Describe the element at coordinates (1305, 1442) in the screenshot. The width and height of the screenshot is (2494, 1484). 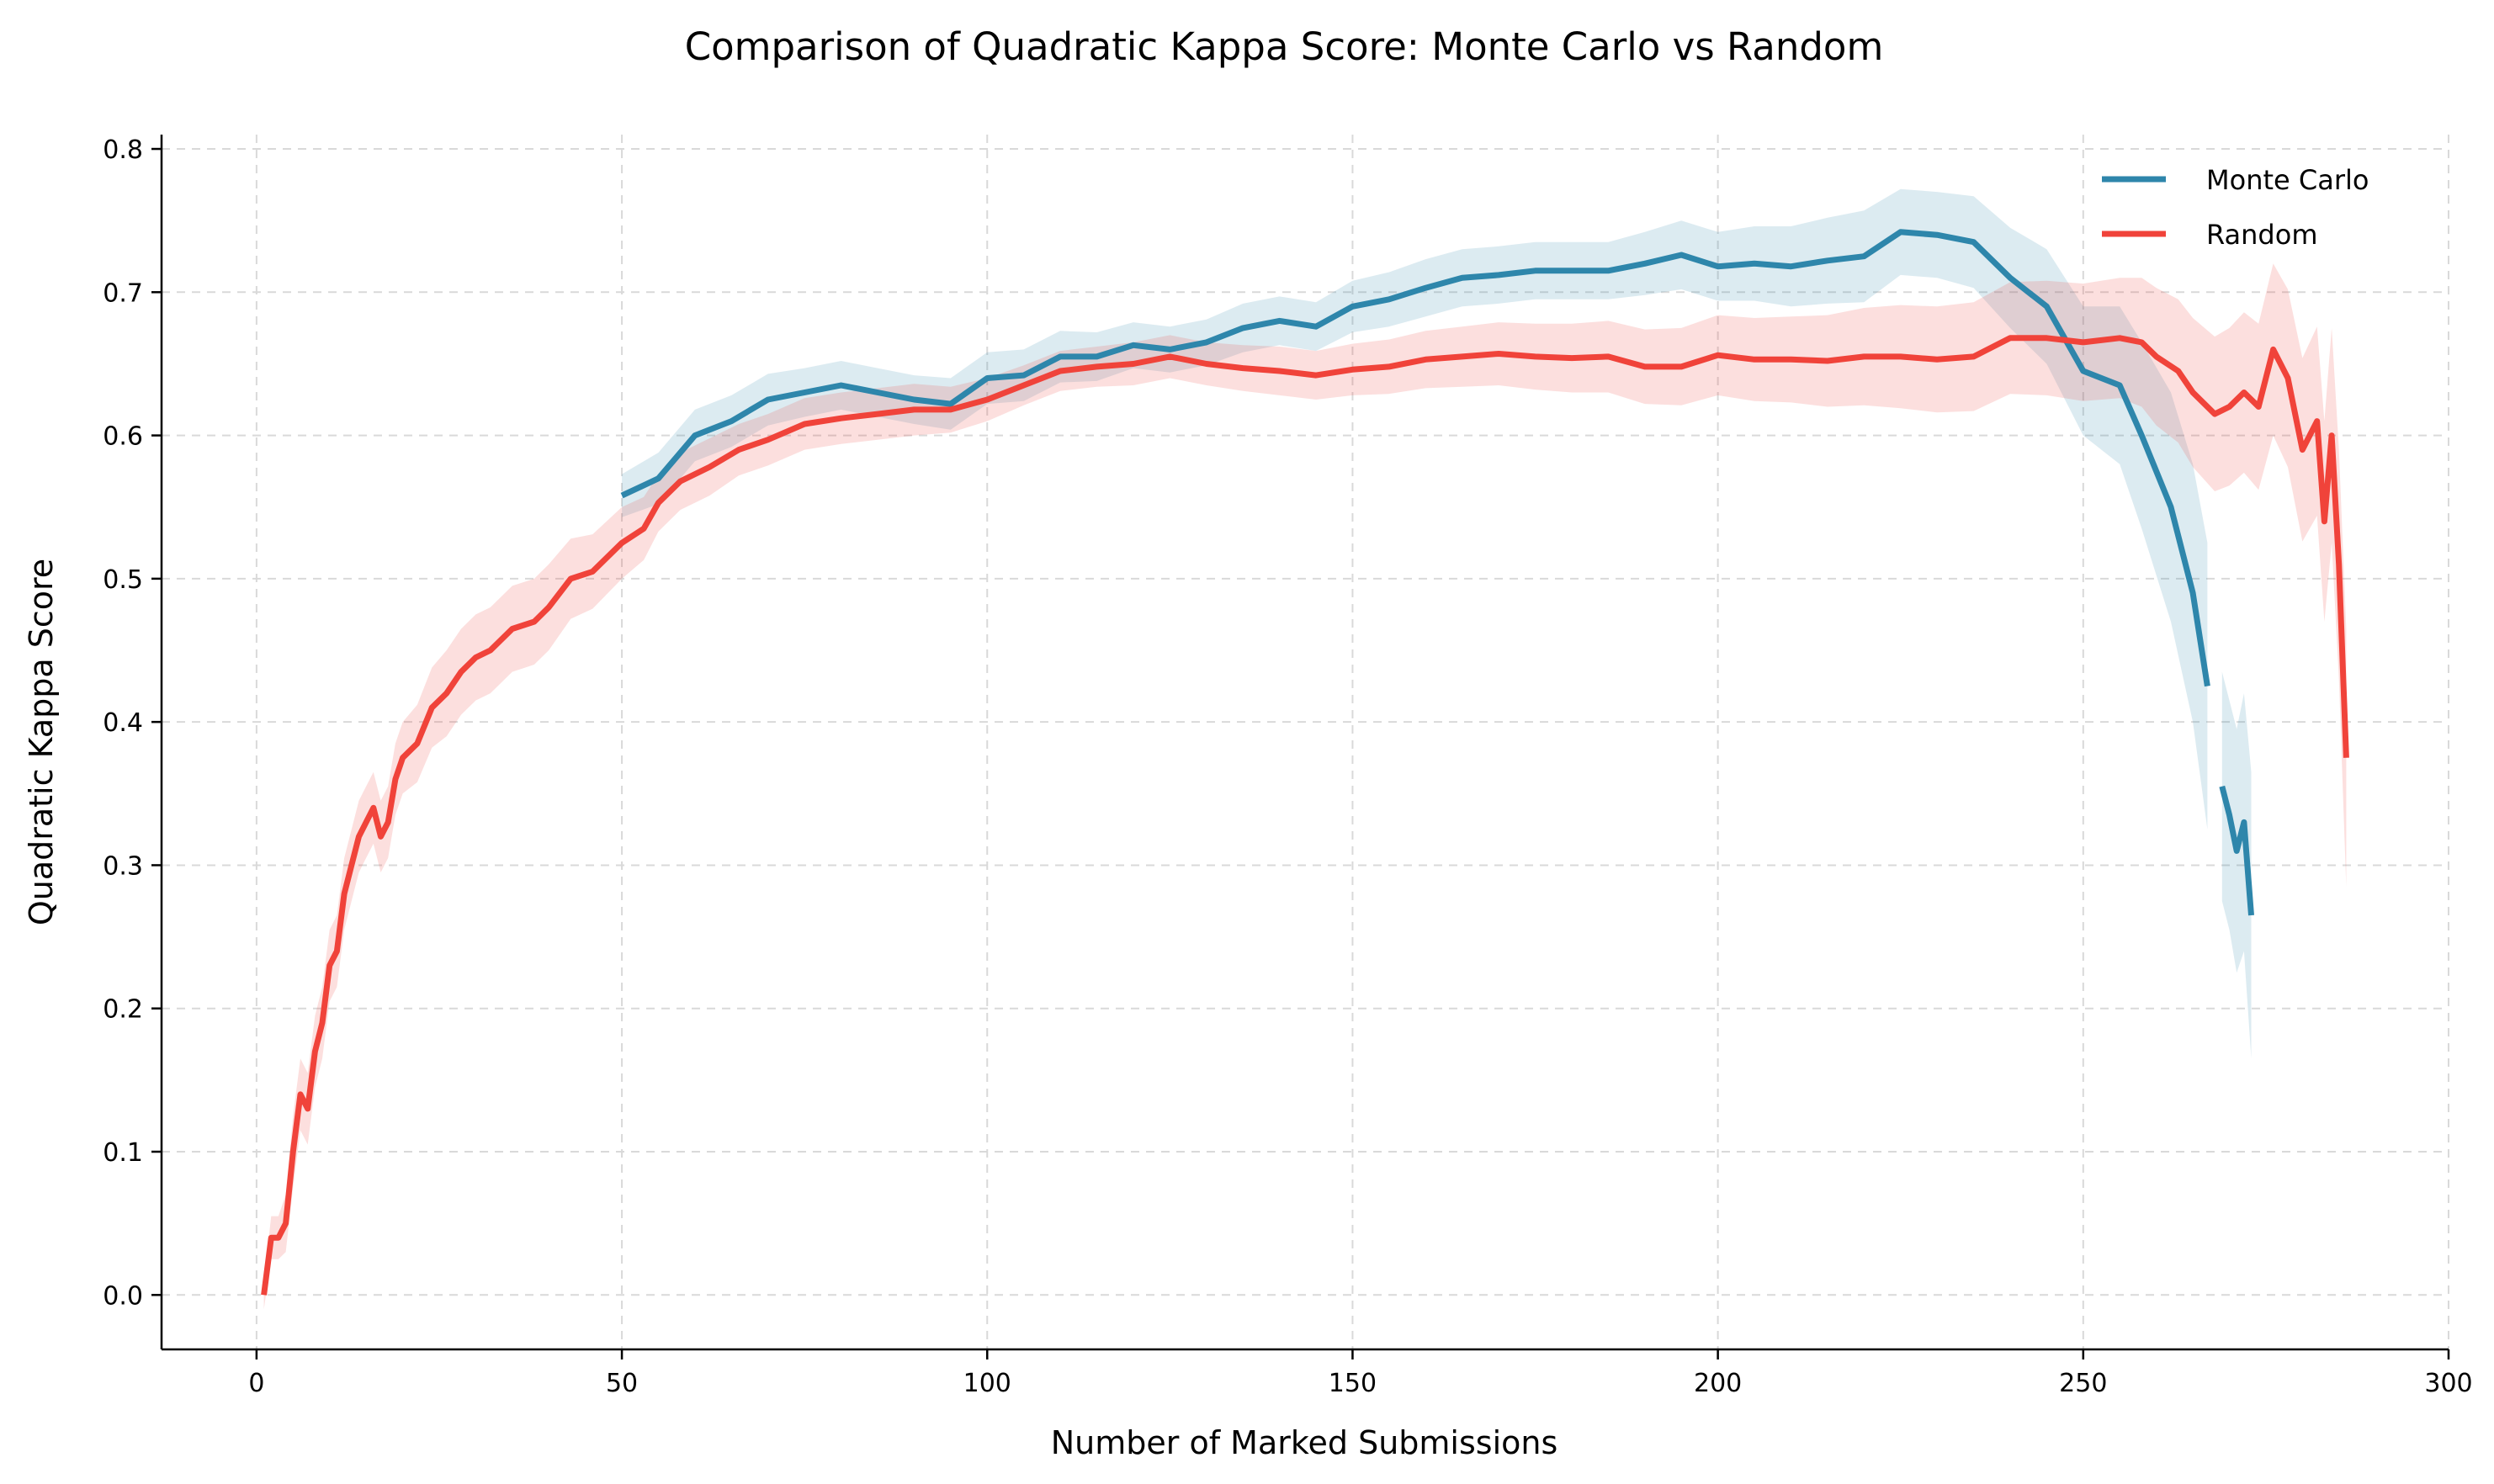
I see `x-axis-label: Number of Marked Submissions` at that location.